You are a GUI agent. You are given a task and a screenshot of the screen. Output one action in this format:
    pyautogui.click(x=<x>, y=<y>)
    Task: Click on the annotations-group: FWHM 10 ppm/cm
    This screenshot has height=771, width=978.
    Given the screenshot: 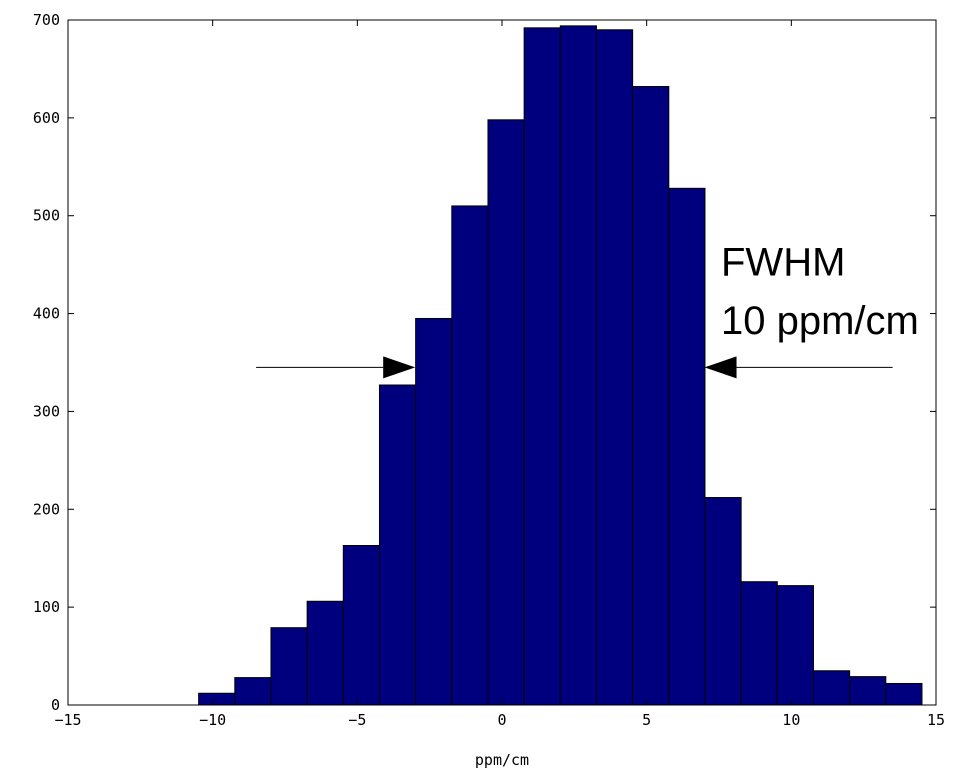 What is the action you would take?
    pyautogui.click(x=820, y=291)
    